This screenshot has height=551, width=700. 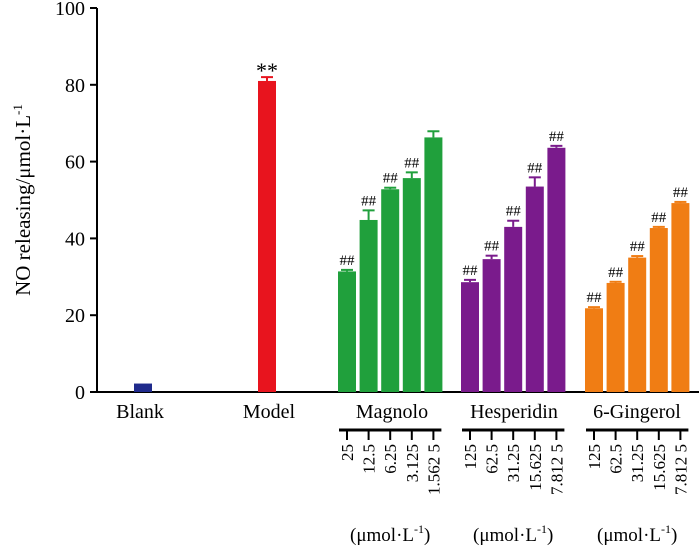 I want to click on group-label: Blank, so click(x=140, y=412).